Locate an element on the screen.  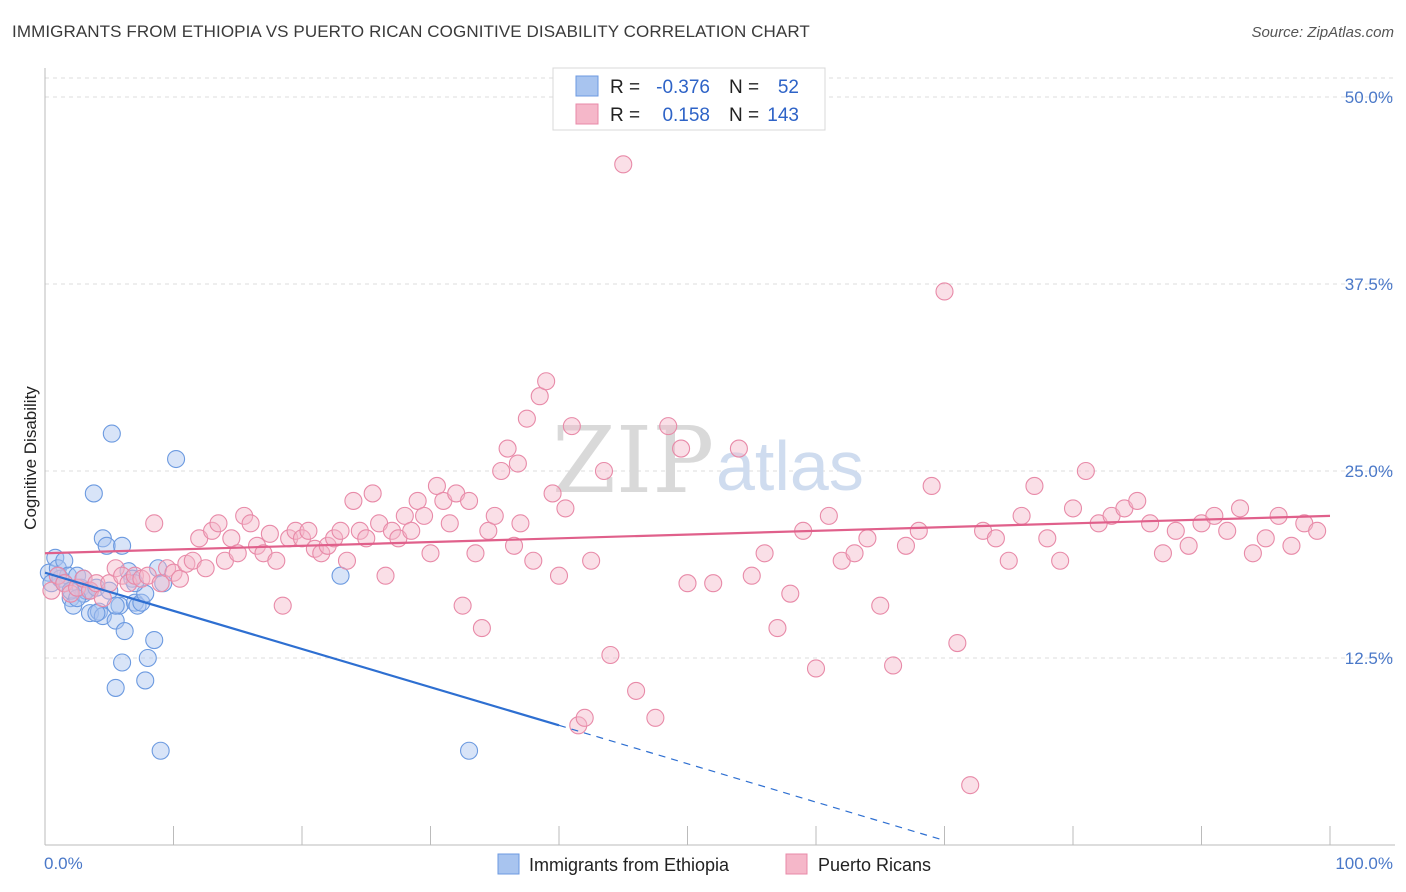
series-legend-label: Puerto Ricans is located at coordinates (874, 865).